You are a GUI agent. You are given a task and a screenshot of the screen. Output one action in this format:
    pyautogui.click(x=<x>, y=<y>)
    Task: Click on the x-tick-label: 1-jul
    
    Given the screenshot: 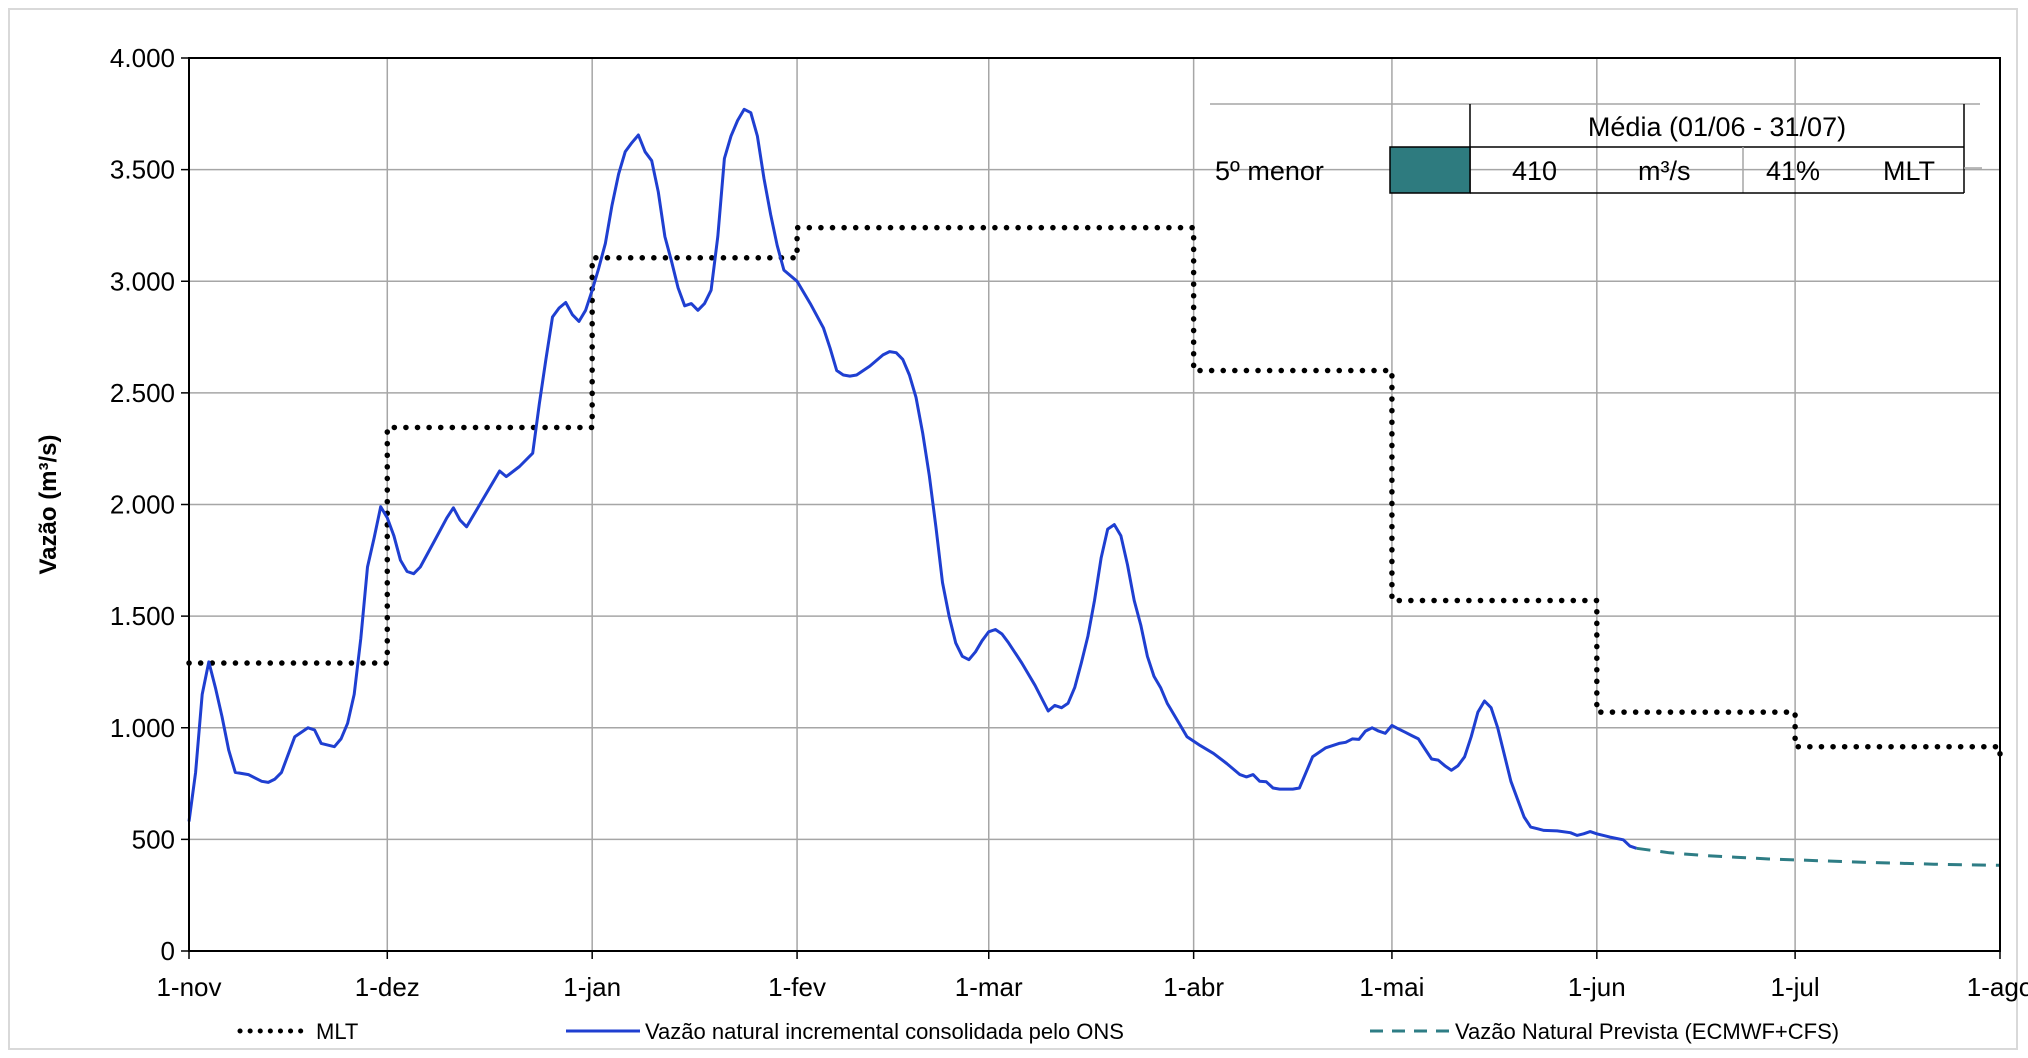 What is the action you would take?
    pyautogui.click(x=1795, y=987)
    